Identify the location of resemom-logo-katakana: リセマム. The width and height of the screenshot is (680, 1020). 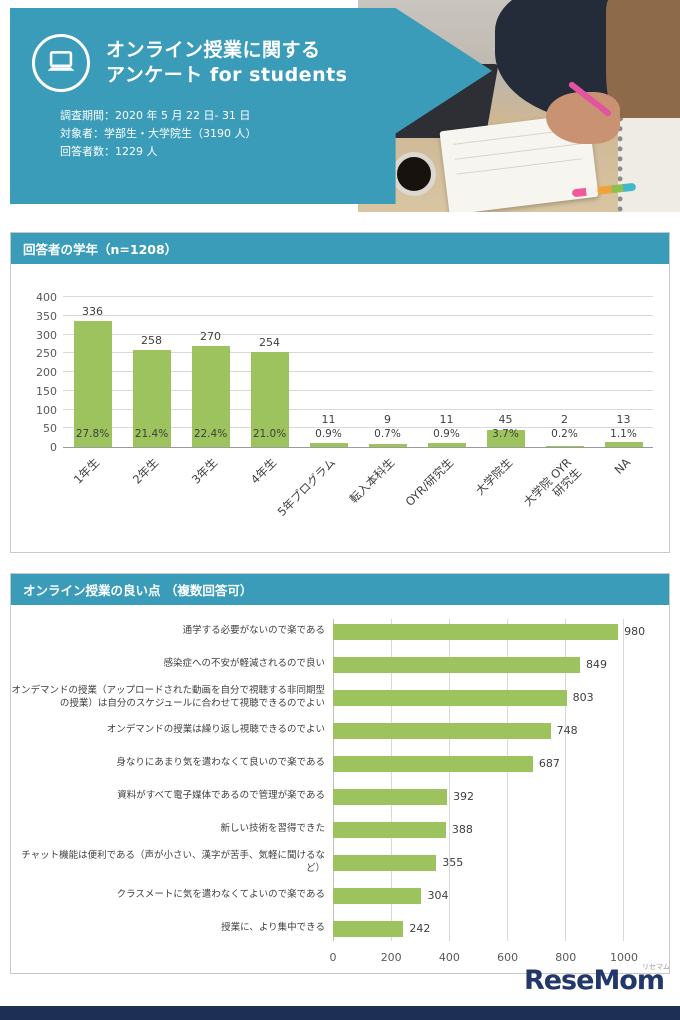
(656, 967).